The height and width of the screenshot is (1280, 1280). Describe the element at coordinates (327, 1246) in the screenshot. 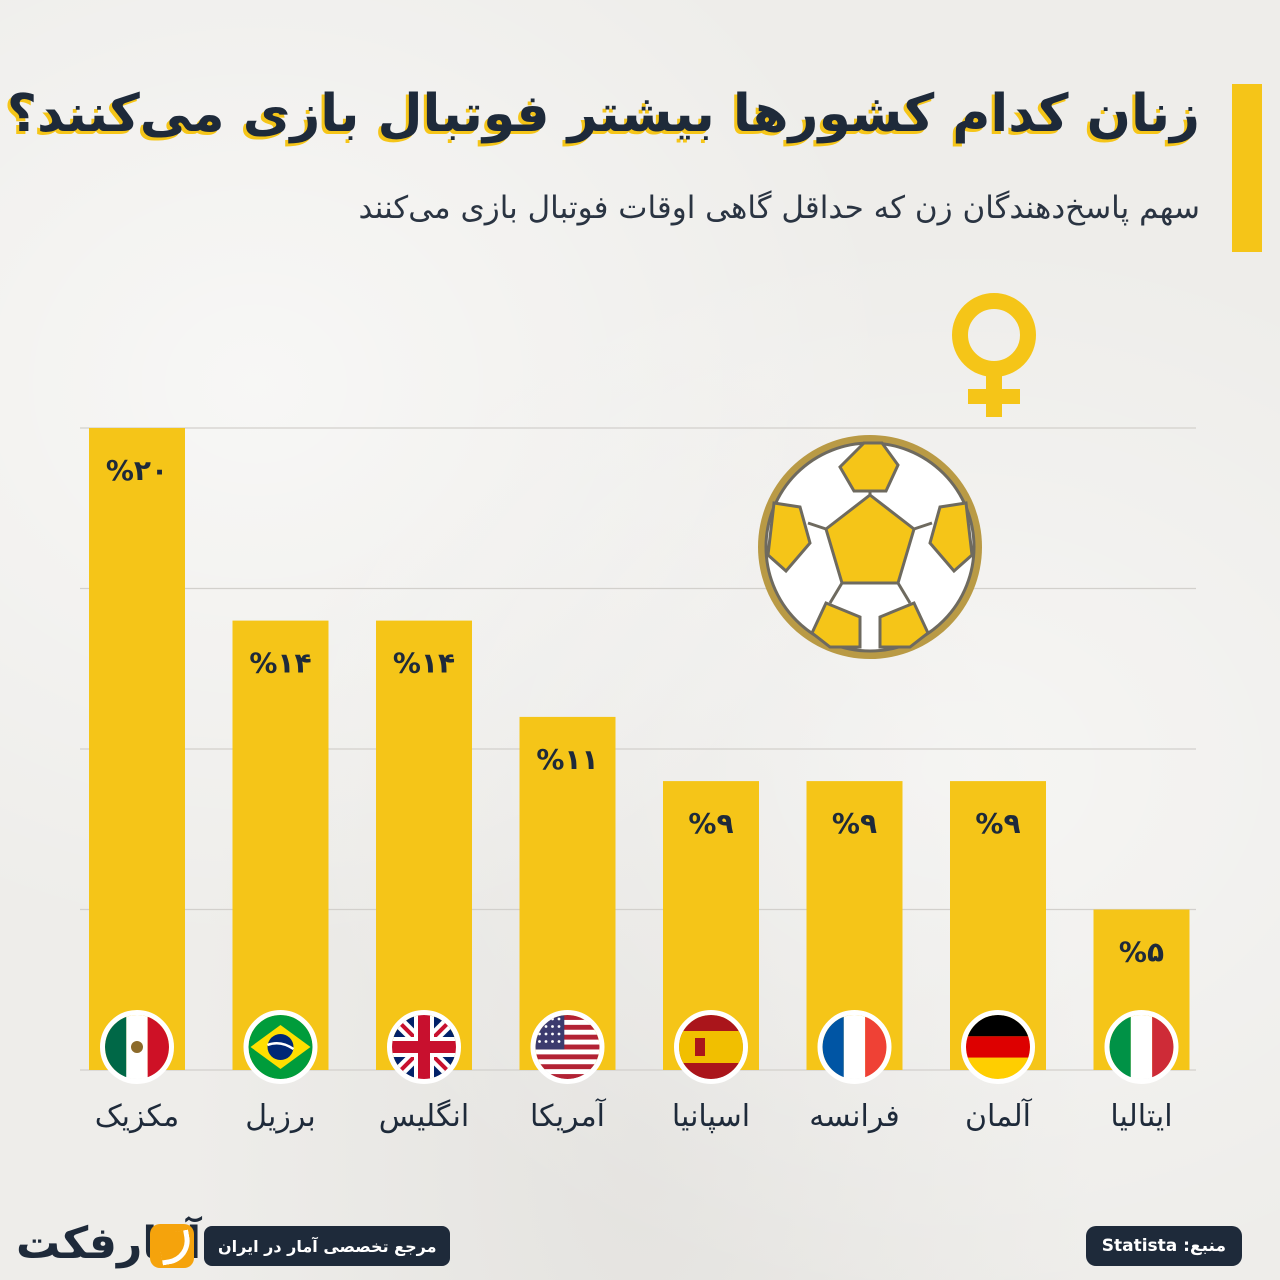

I see `tagline-badge: مرجع تخصصی آمار در ایران` at that location.